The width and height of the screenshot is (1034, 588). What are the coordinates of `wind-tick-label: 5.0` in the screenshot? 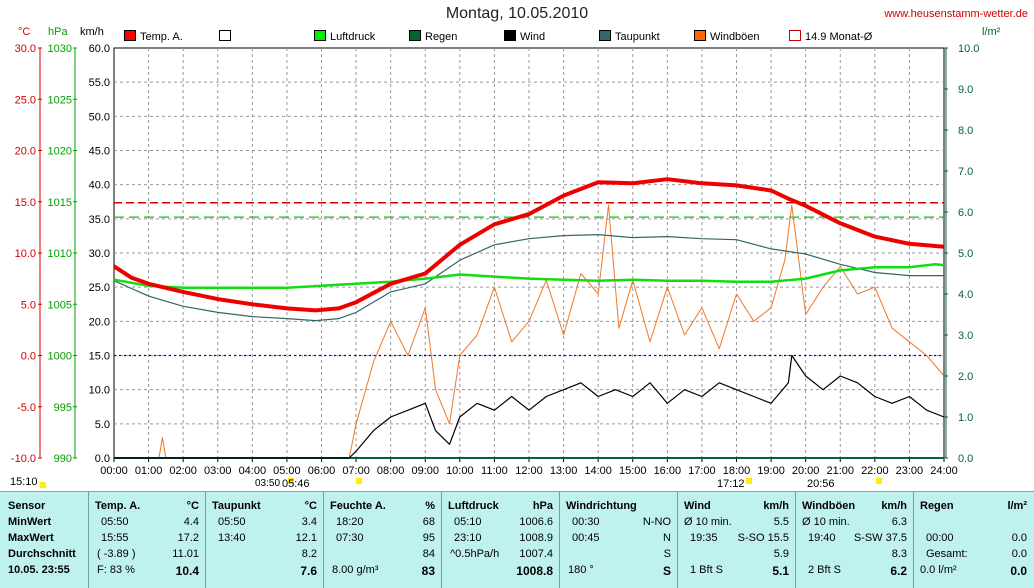 It's located at (102, 425).